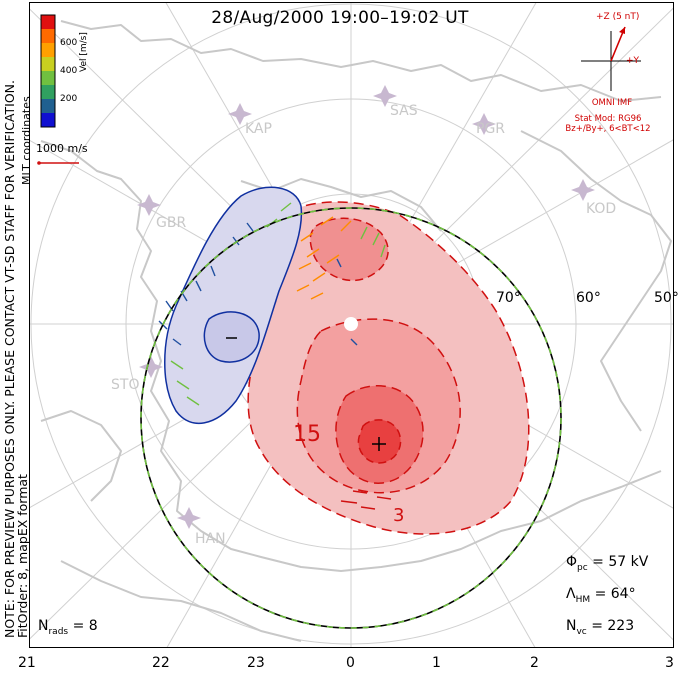 The width and height of the screenshot is (680, 674). Describe the element at coordinates (490, 129) in the screenshot. I see `station-label: PGR` at that location.